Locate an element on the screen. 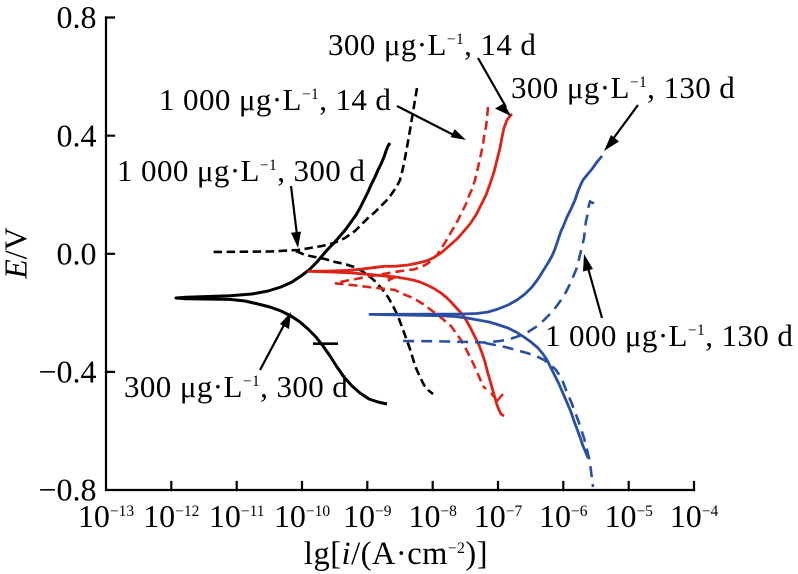 Image resolution: width=798 pixels, height=574 pixels. svg-text: −0.4 is located at coordinates (67, 372).